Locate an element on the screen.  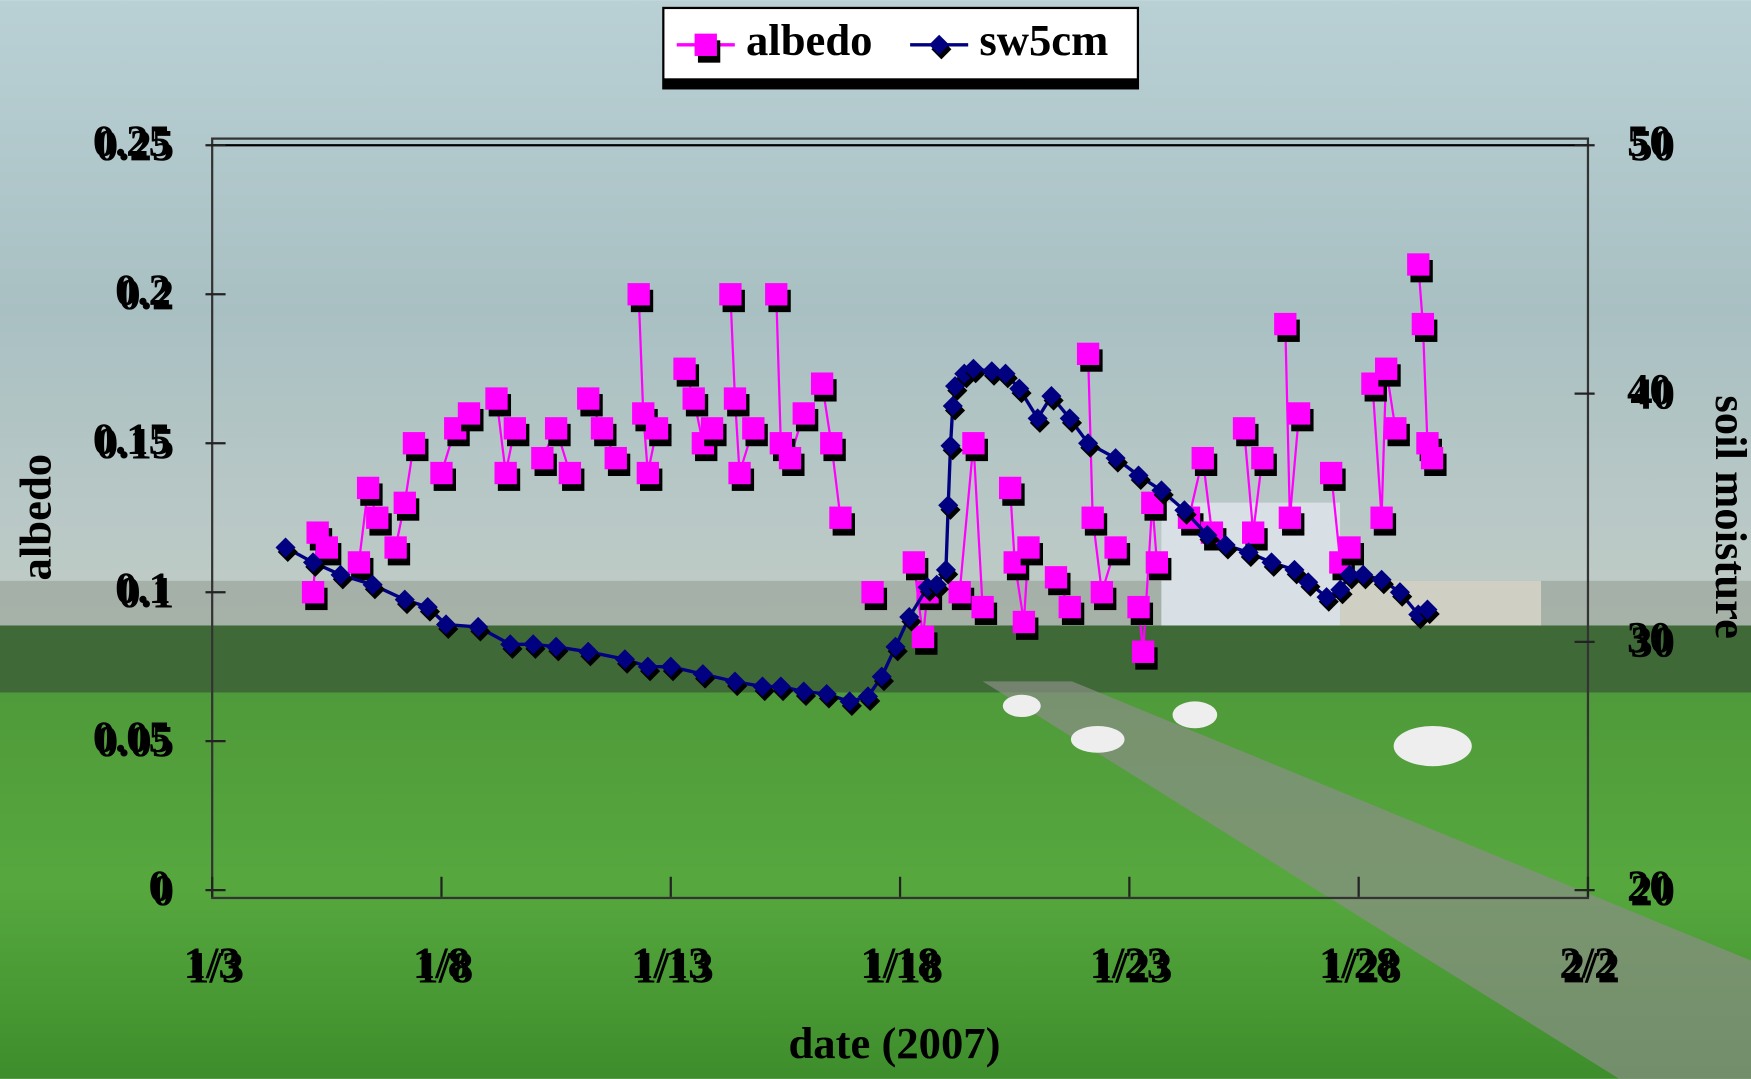
x-tick-label: 1/13 is located at coordinates (673, 967).